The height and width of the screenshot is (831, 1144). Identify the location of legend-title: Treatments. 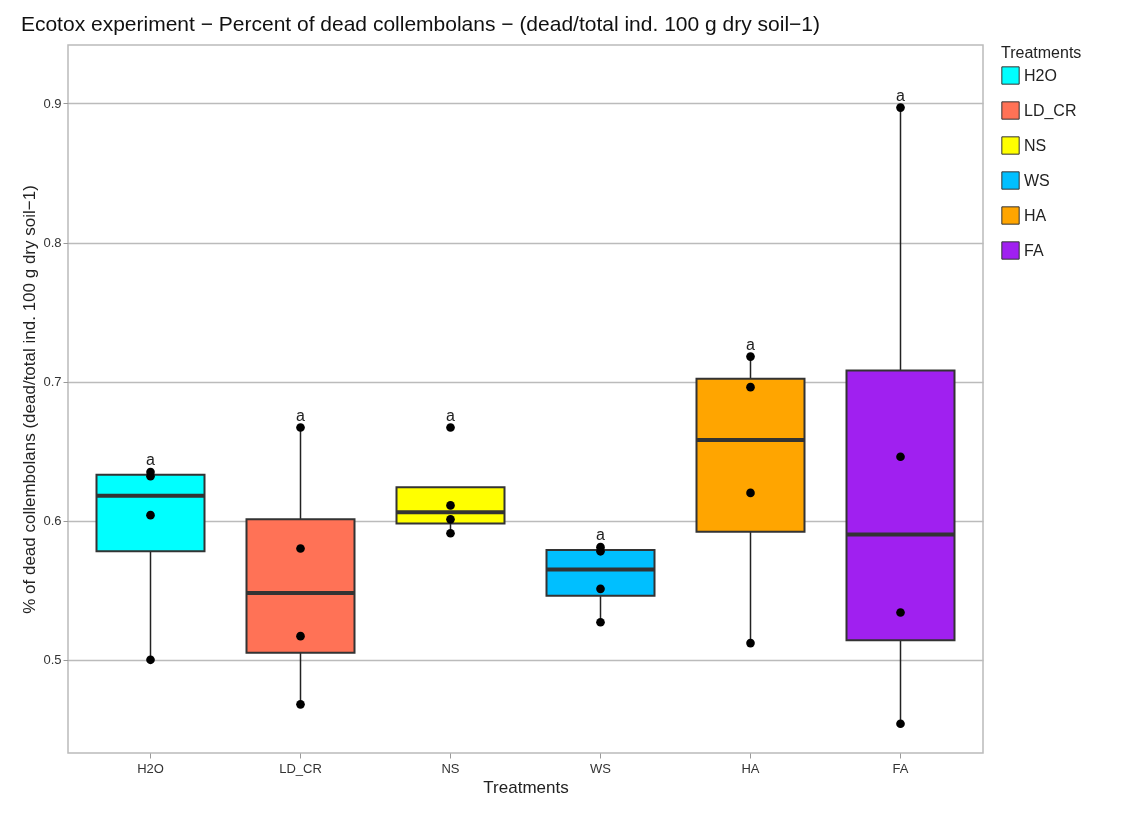
(1041, 52).